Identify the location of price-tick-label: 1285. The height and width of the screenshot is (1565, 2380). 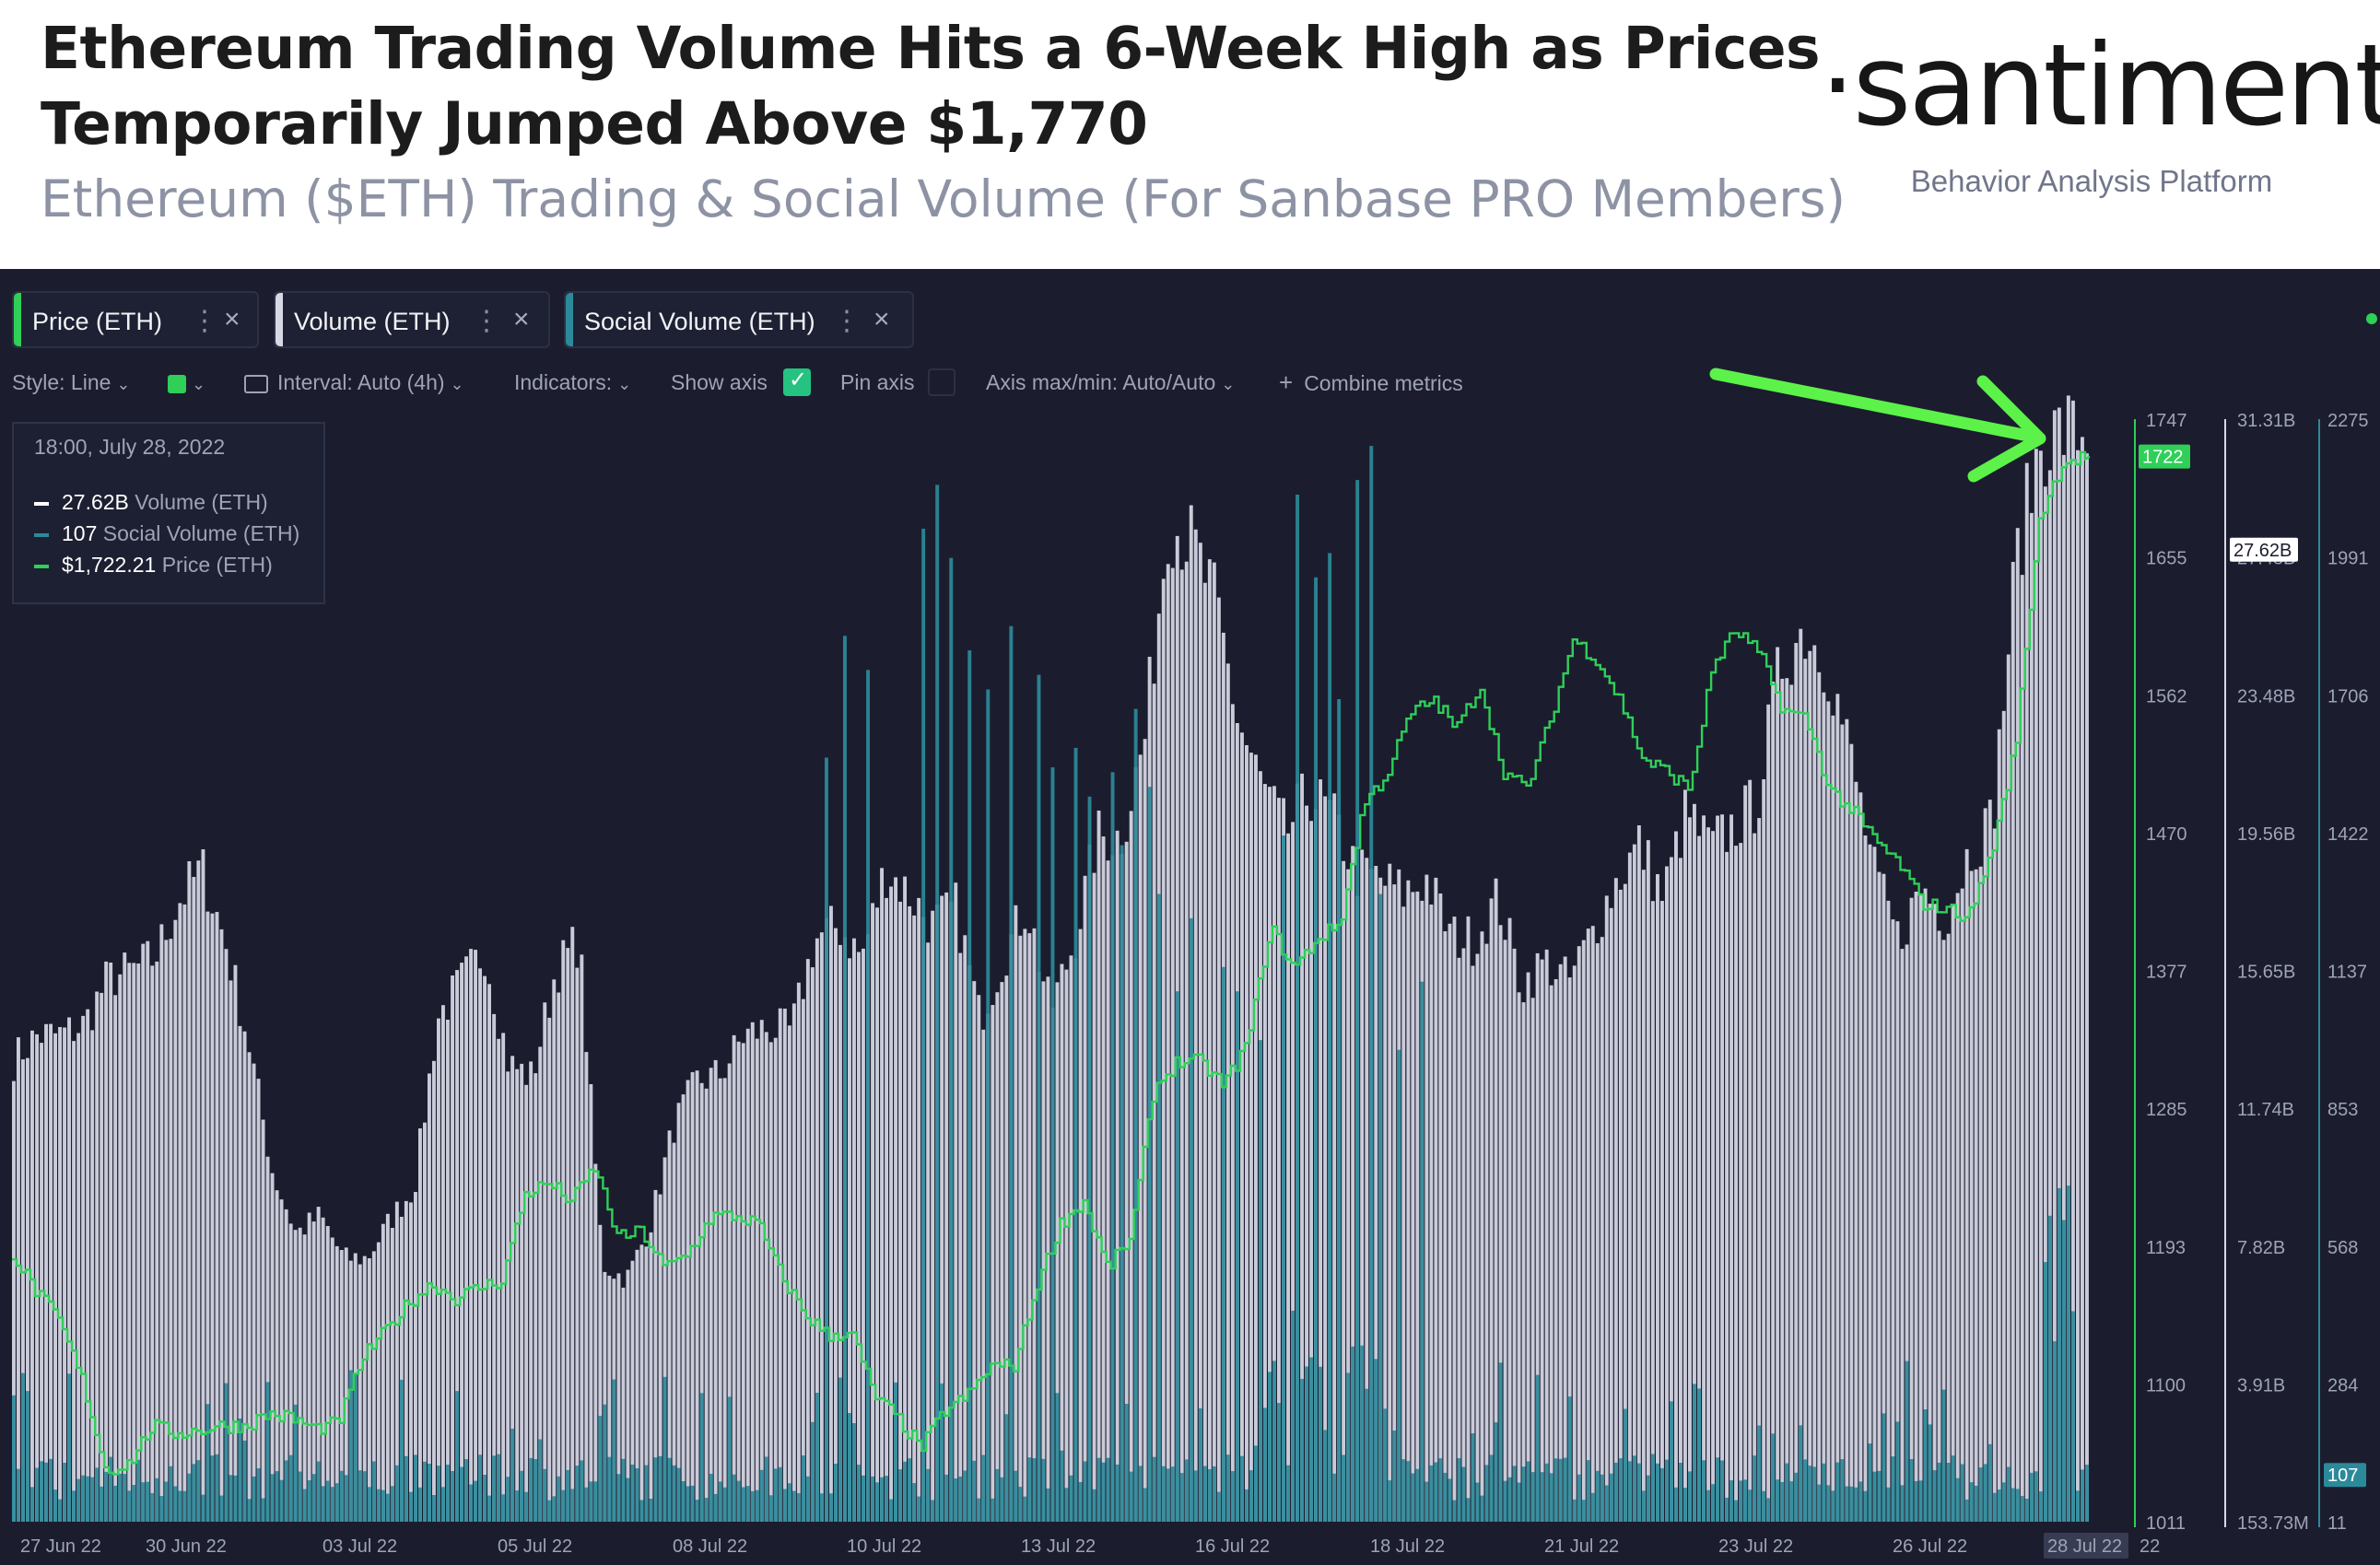
(2166, 1110).